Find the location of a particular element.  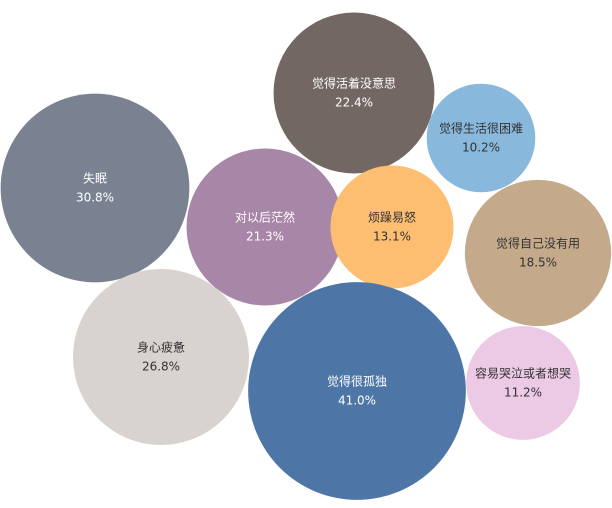

bubble-label: 失眠 is located at coordinates (95, 178).